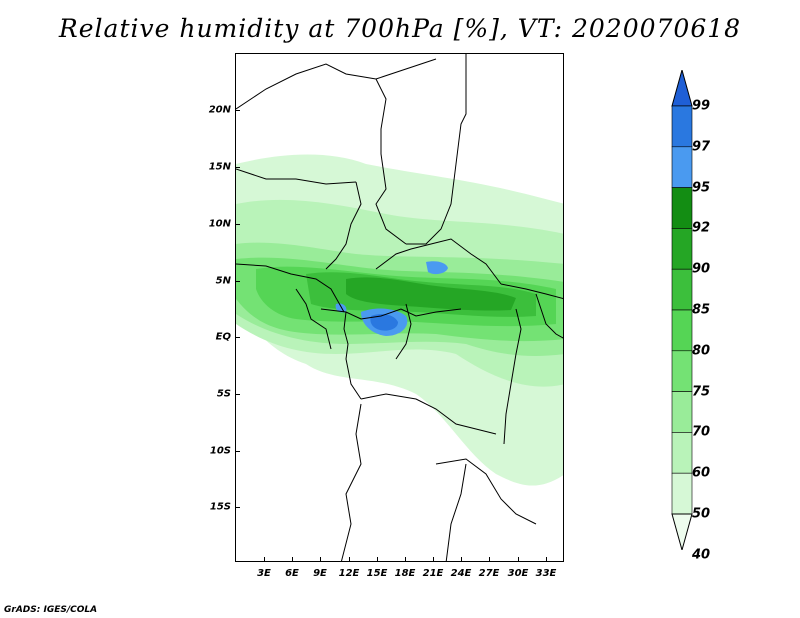 This screenshot has height=618, width=800. What do you see at coordinates (220, 507) in the screenshot?
I see `lat-label-15s: 15S` at bounding box center [220, 507].